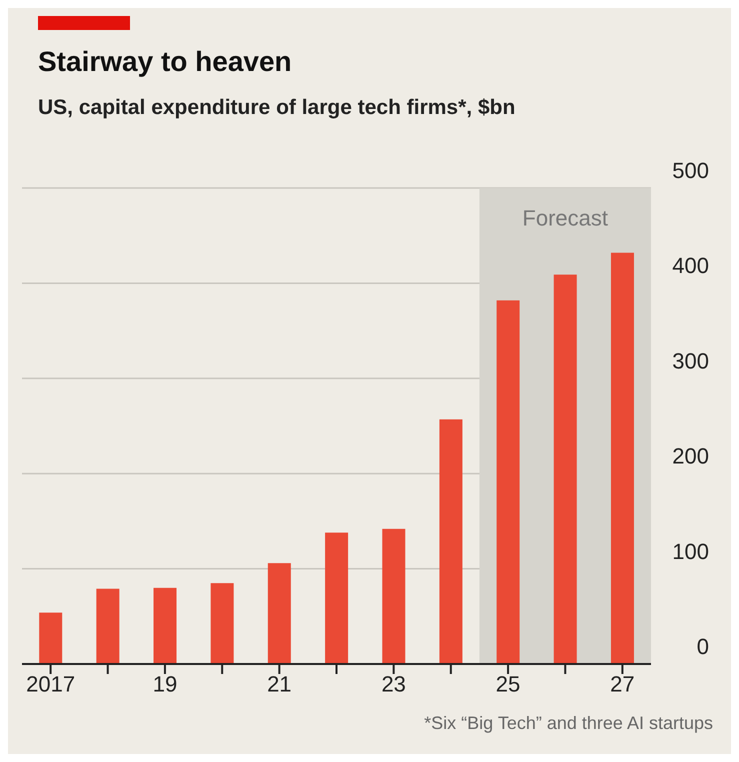 The width and height of the screenshot is (739, 762). I want to click on y-tick-label: 100, so click(690, 551).